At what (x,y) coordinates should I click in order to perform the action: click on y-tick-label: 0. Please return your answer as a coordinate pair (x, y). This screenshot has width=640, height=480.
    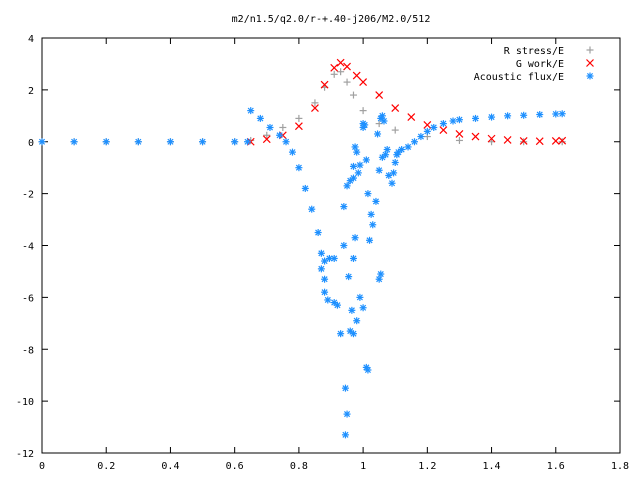
    Looking at the image, I should click on (31, 143).